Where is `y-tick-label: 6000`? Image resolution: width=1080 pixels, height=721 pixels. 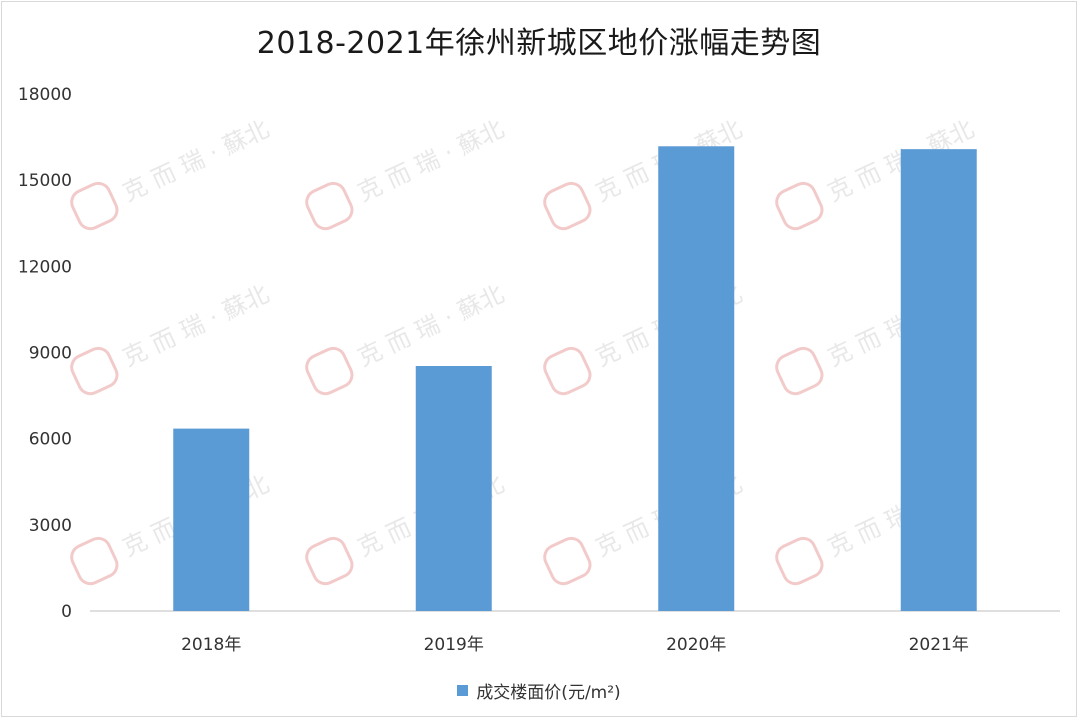 y-tick-label: 6000 is located at coordinates (50, 440).